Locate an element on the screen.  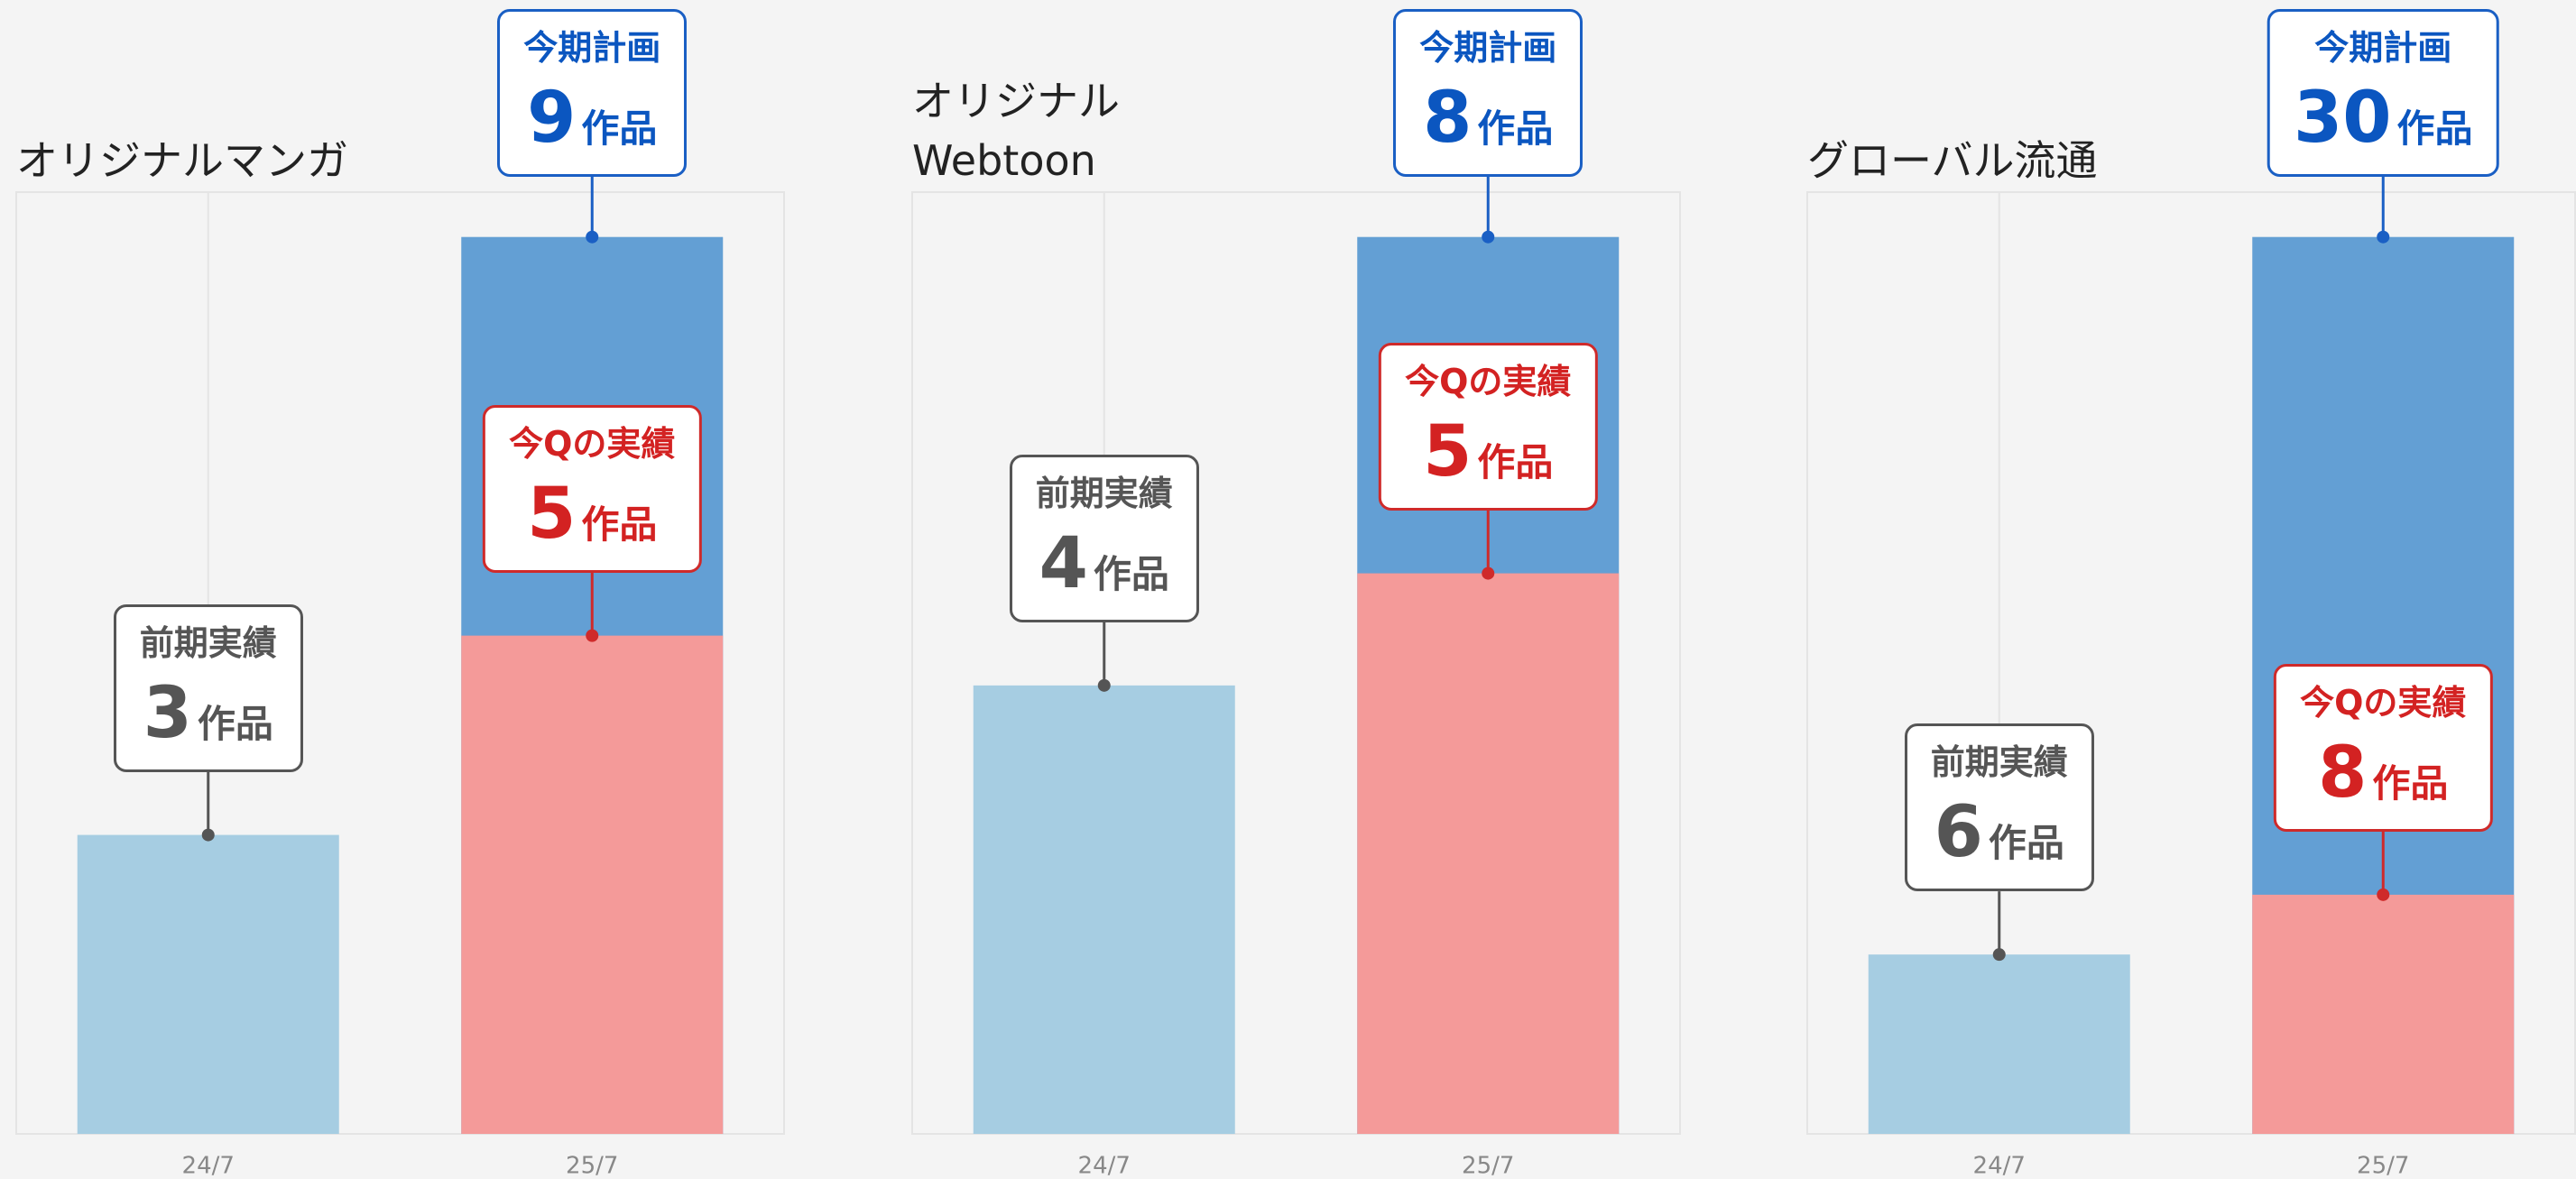
callout-value: 3 is located at coordinates (167, 713).